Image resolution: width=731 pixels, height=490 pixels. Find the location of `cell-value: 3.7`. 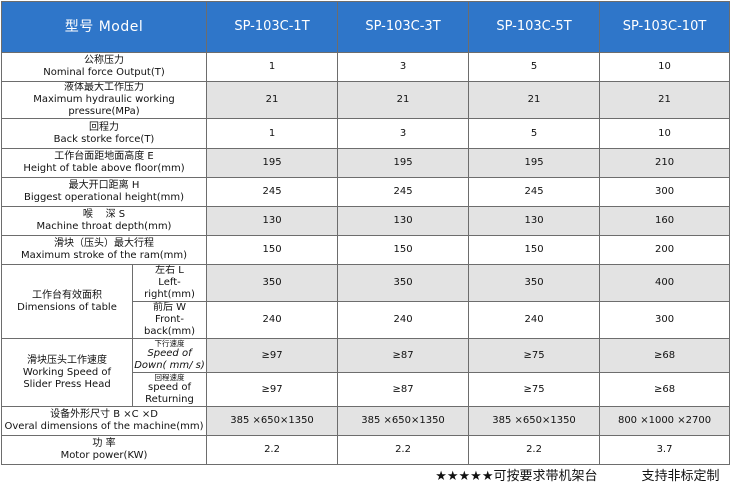

cell-value: 3.7 is located at coordinates (665, 450).